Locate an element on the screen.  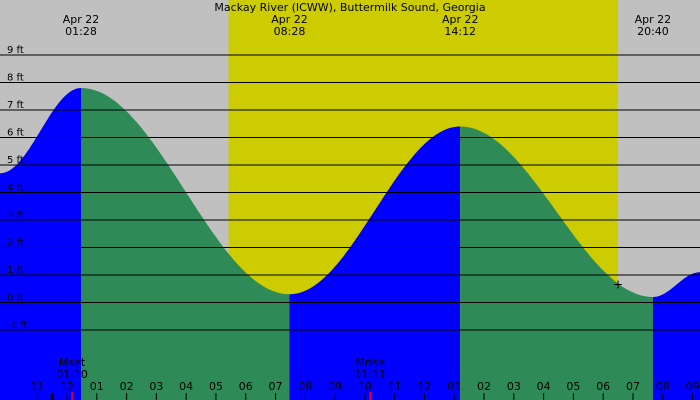
y-tick-label: 0 ft is located at coordinates (15, 298).